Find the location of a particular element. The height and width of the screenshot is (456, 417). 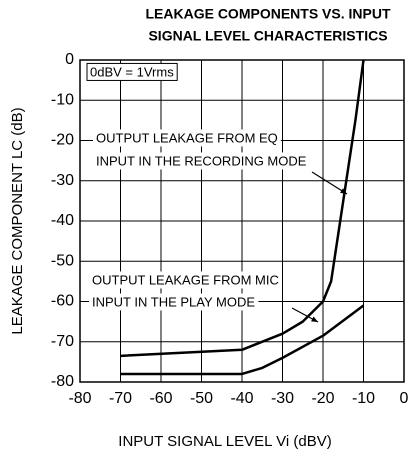

y-tick-label: -70 is located at coordinates (62, 341).